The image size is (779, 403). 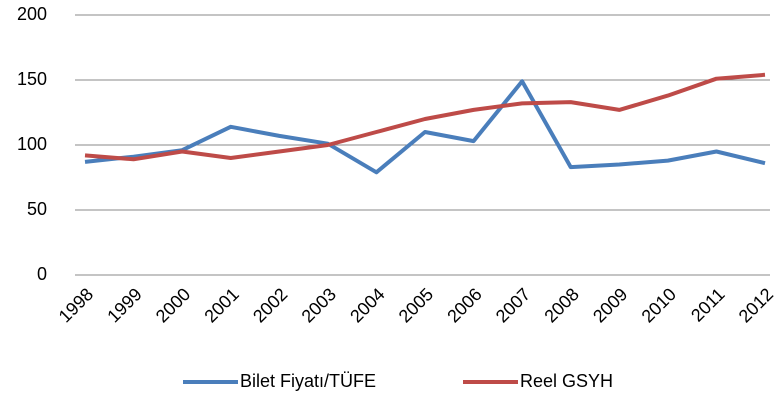 What do you see at coordinates (221, 305) in the screenshot?
I see `x-tick-label: 2001` at bounding box center [221, 305].